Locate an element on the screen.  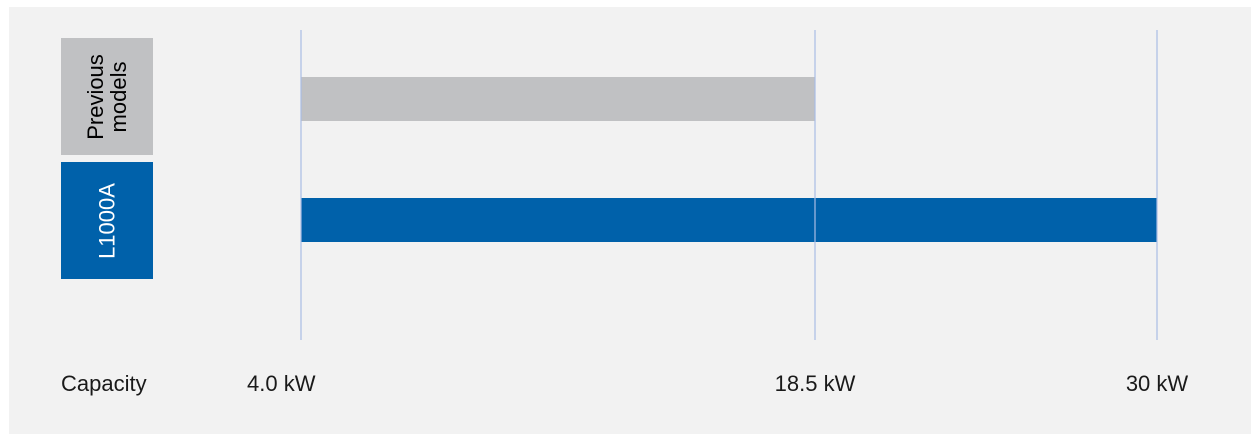
x-tick-label: 30 kW is located at coordinates (1157, 383).